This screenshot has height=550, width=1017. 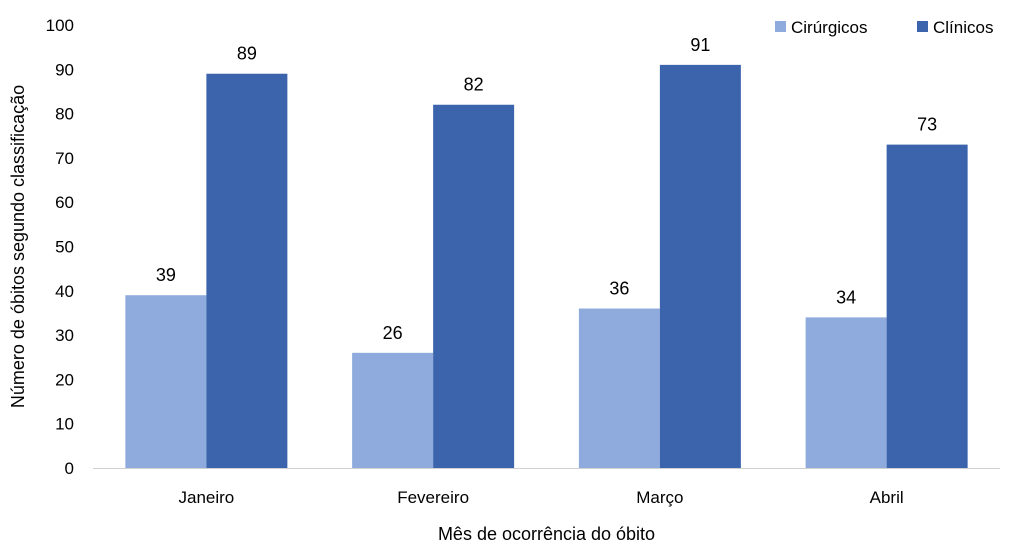 I want to click on y-tick-label: 10, so click(x=64, y=424).